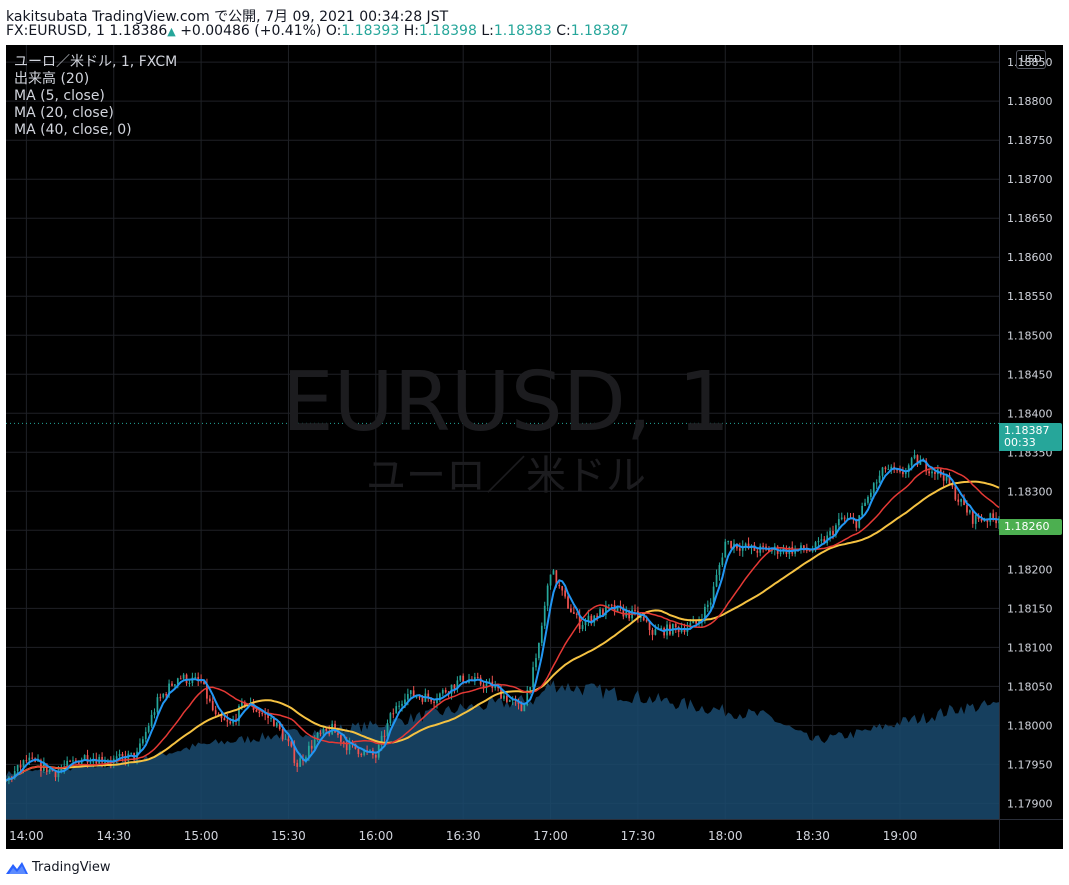 The height and width of the screenshot is (885, 1069). Describe the element at coordinates (725, 836) in the screenshot. I see `x-tick-label: 18:00` at that location.